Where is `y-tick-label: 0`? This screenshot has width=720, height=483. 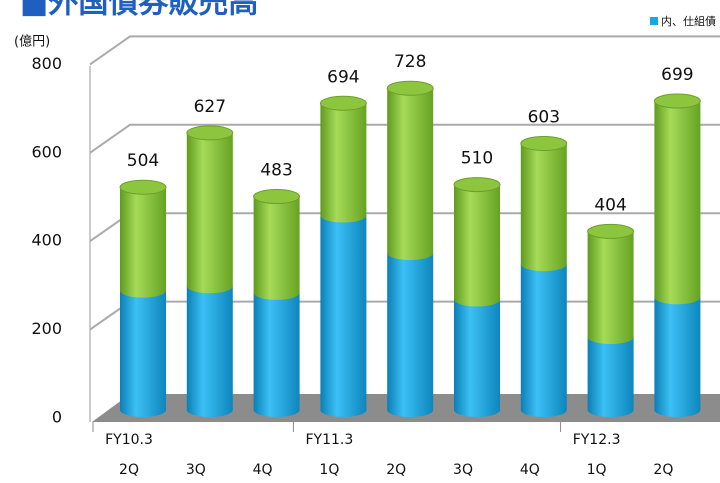
y-tick-label: 0 is located at coordinates (57, 417).